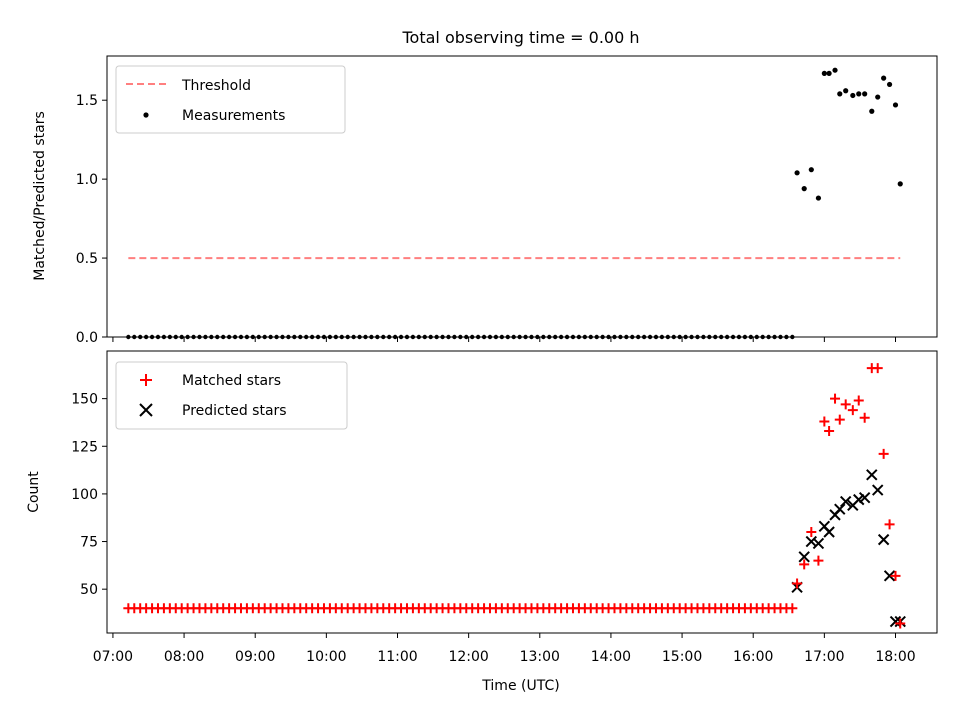 The height and width of the screenshot is (720, 960). Describe the element at coordinates (34, 492) in the screenshot. I see `bottom-ylabel: Count` at that location.